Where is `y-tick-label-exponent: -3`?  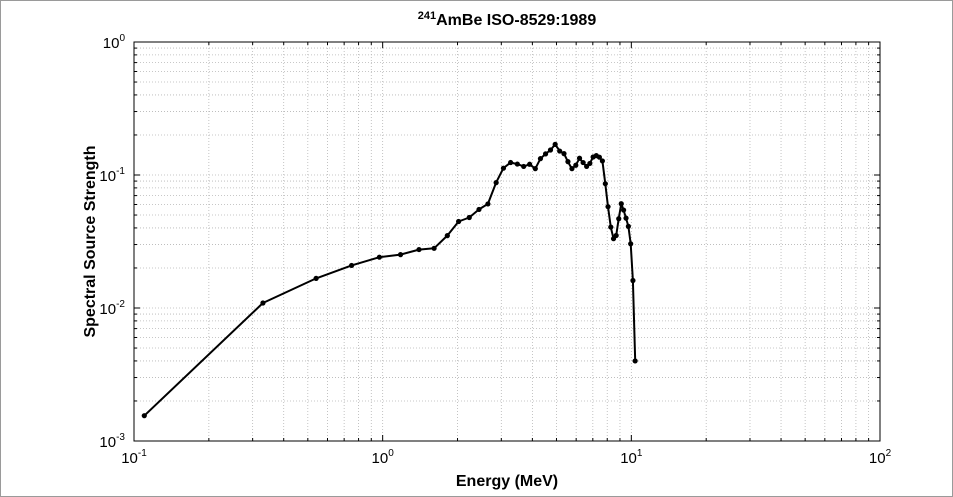
y-tick-label-exponent: -3 is located at coordinates (120, 437).